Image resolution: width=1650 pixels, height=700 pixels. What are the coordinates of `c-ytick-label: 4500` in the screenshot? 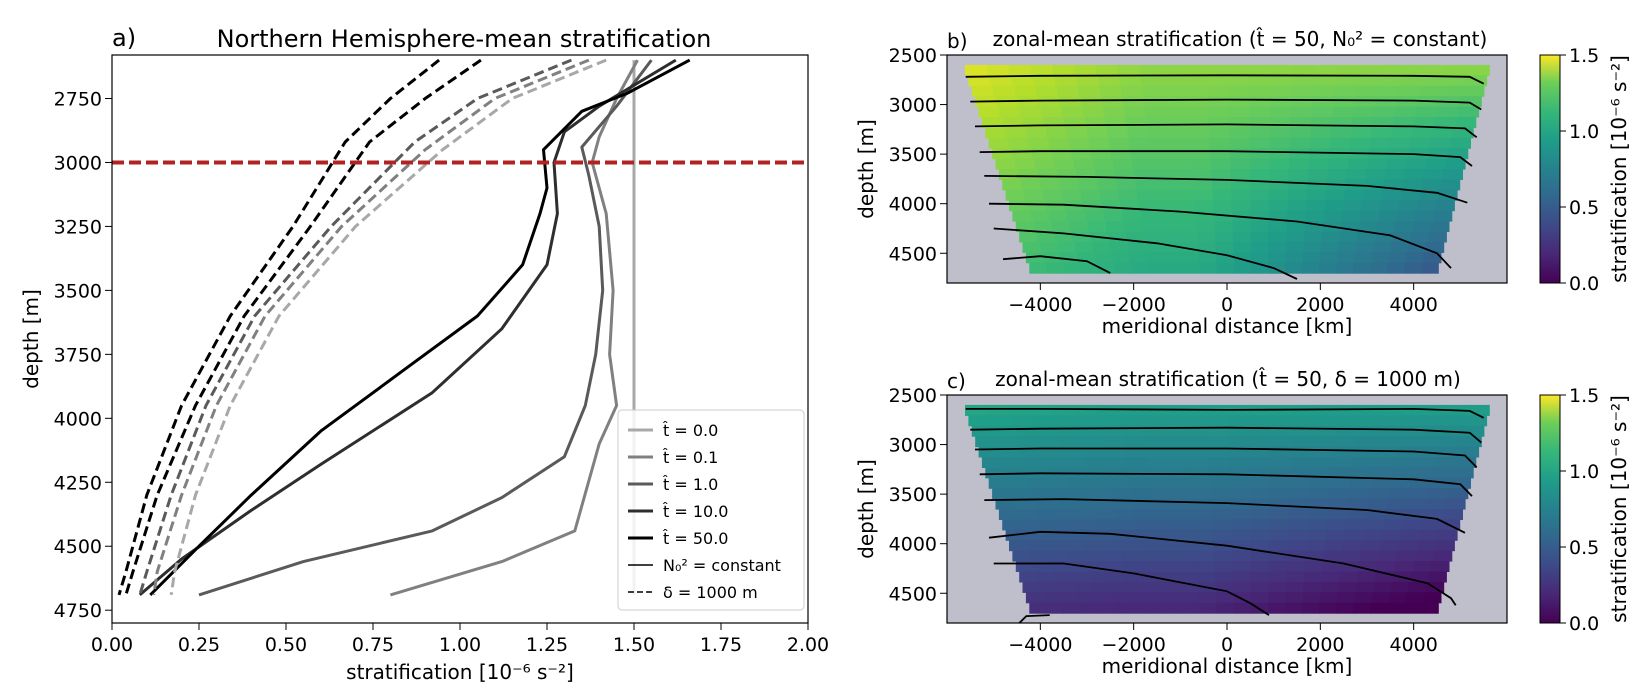 It's located at (913, 594).